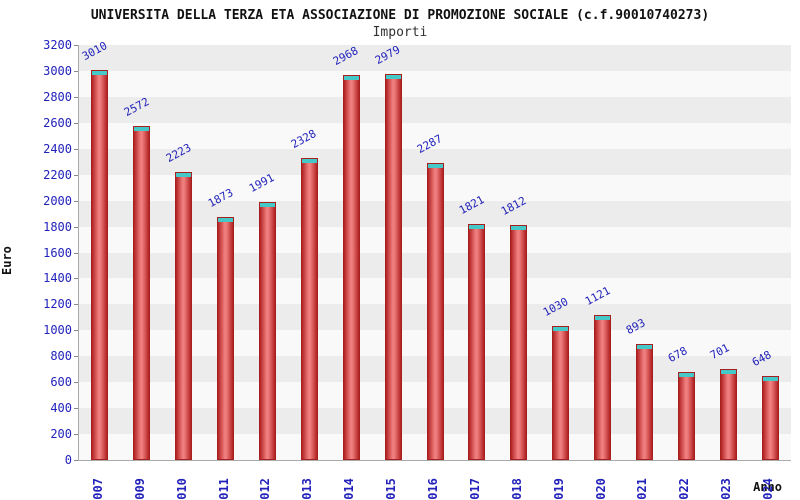 The image size is (800, 500). I want to click on x-tick-label: 2013, so click(307, 489).